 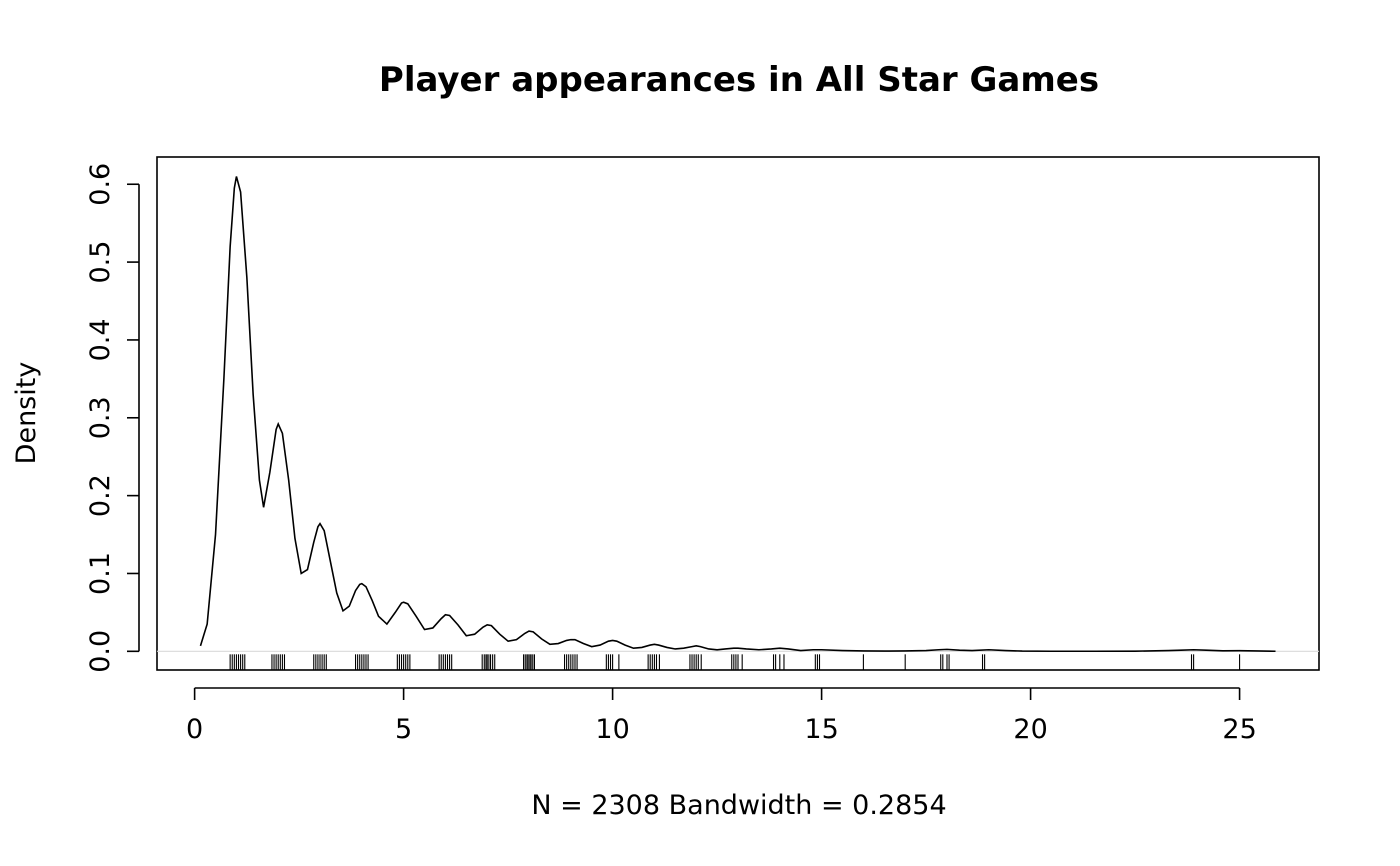 What do you see at coordinates (735, 662) in the screenshot?
I see `rug-marks` at bounding box center [735, 662].